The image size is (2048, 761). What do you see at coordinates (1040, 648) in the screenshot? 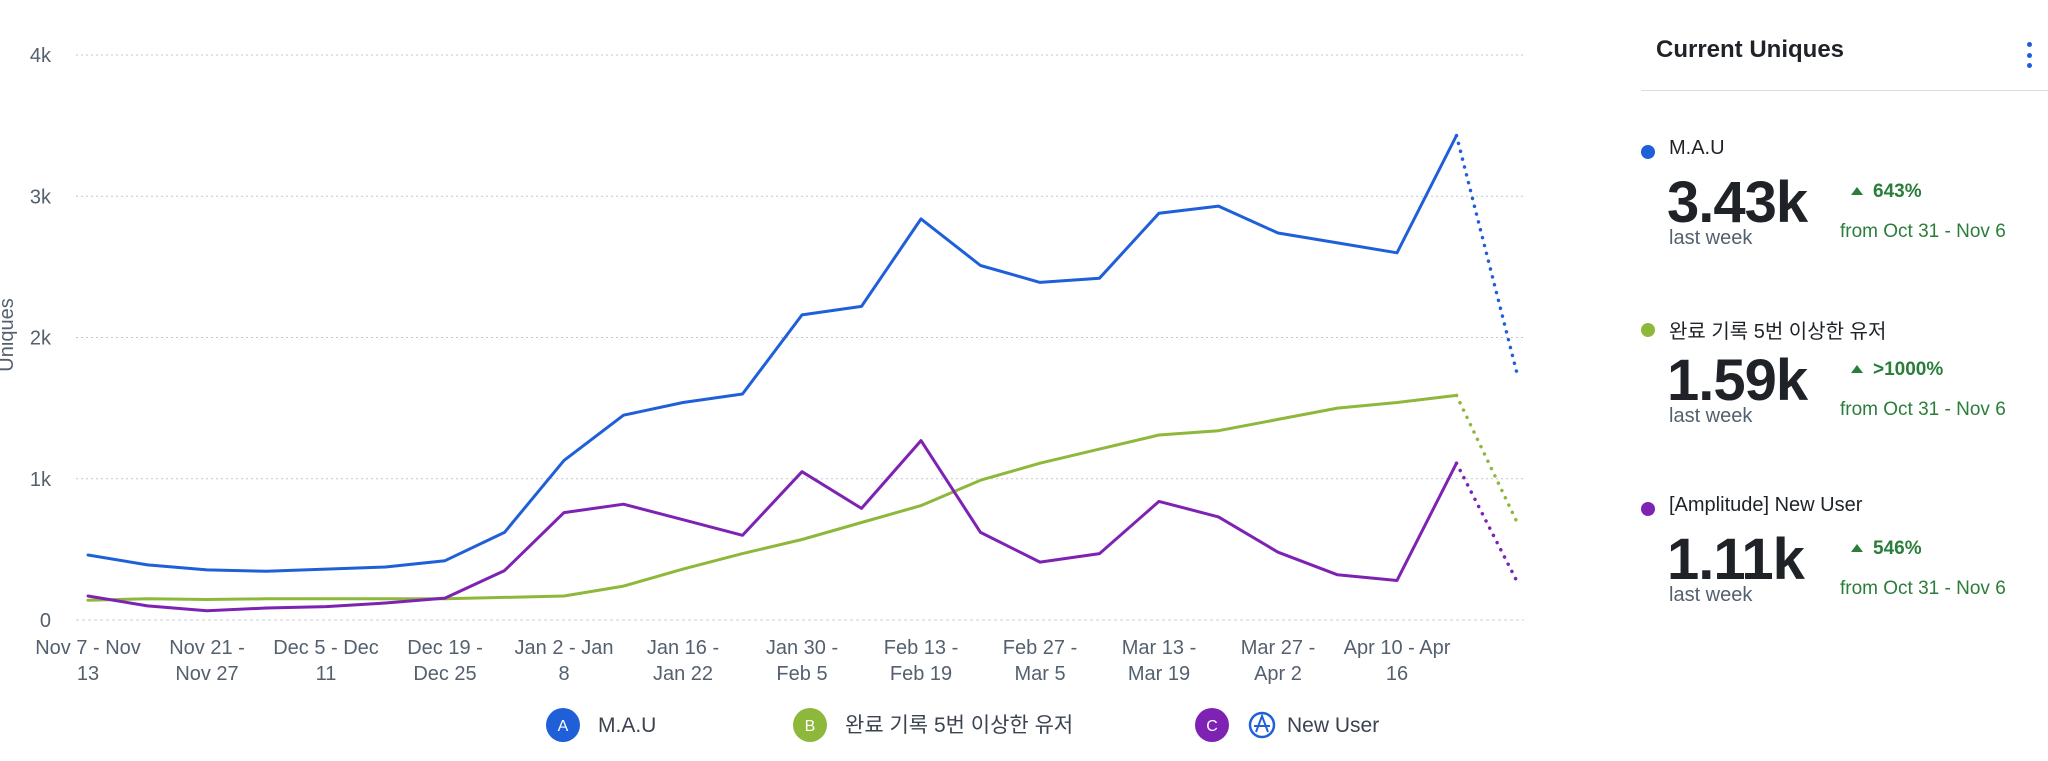
I see `x-tick-label-line: Feb 27 -` at bounding box center [1040, 648].